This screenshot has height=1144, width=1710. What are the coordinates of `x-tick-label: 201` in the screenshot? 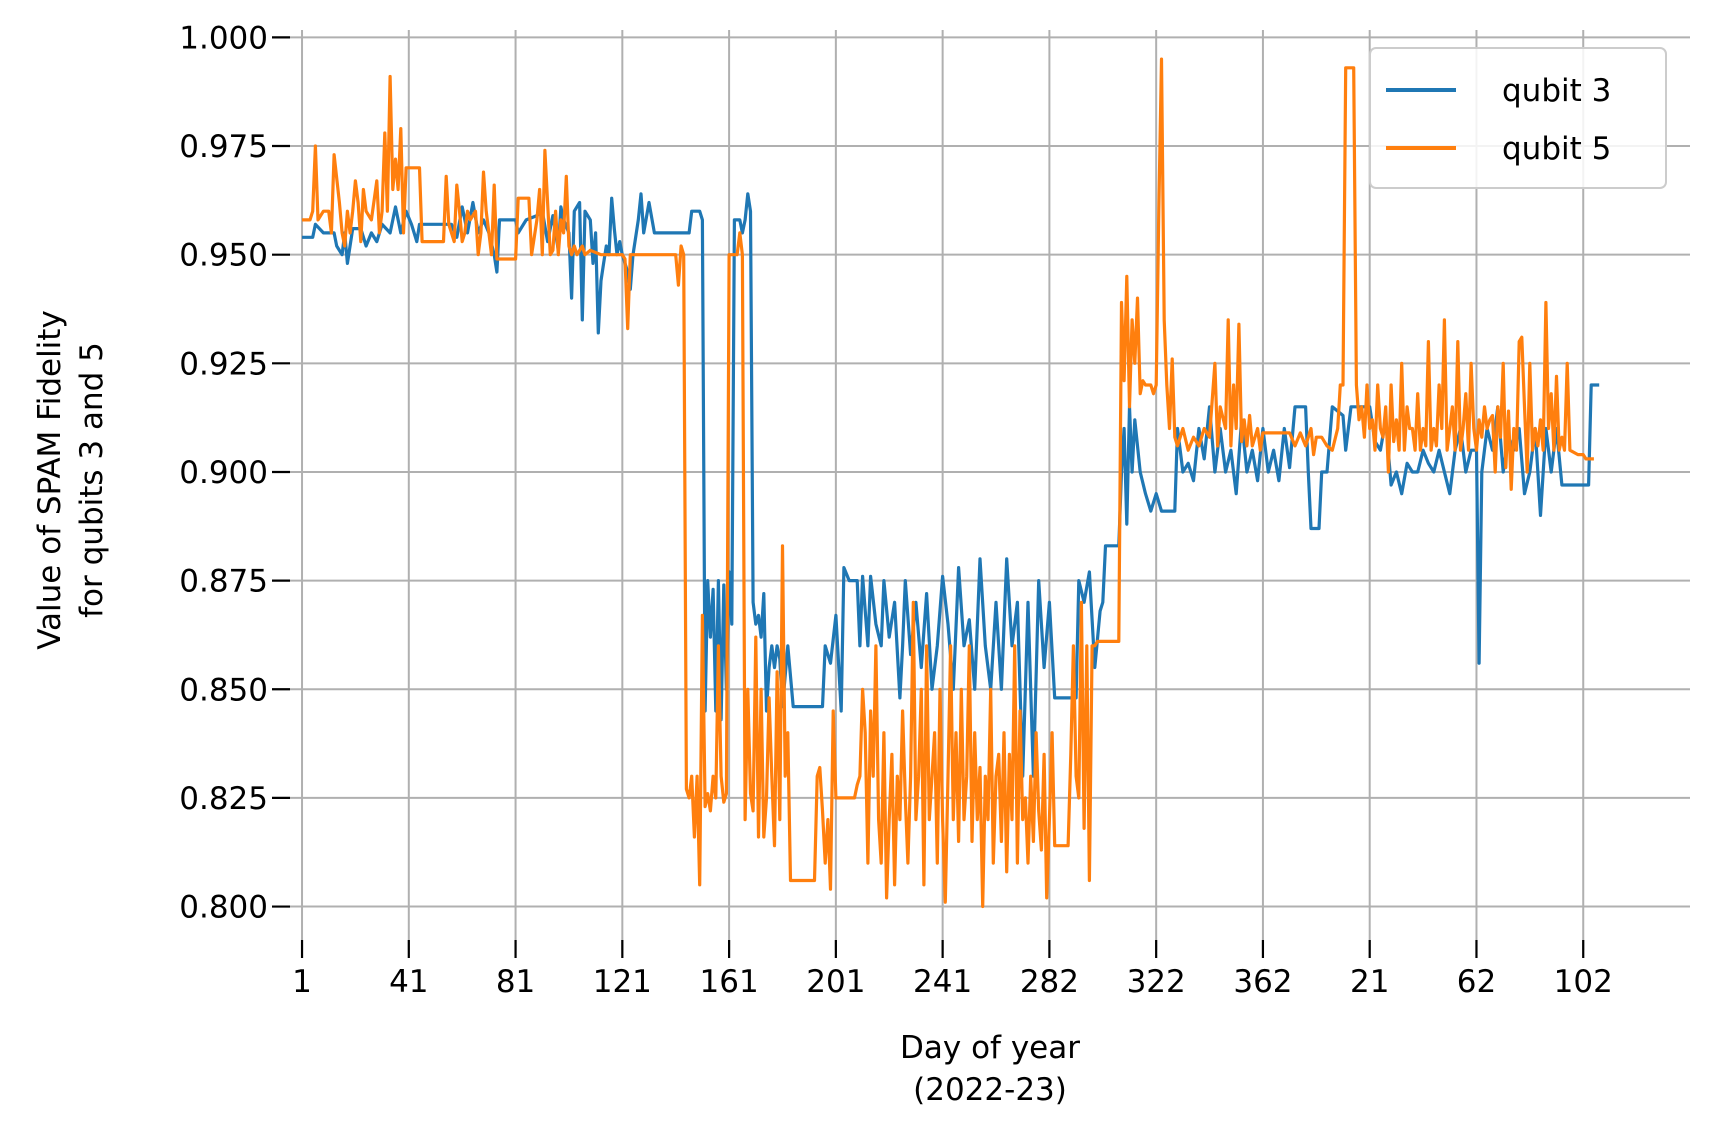 It's located at (835, 982).